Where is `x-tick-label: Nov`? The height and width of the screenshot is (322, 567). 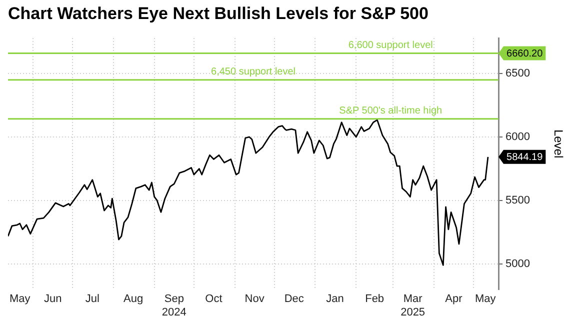 x-tick-label: Nov is located at coordinates (254, 299).